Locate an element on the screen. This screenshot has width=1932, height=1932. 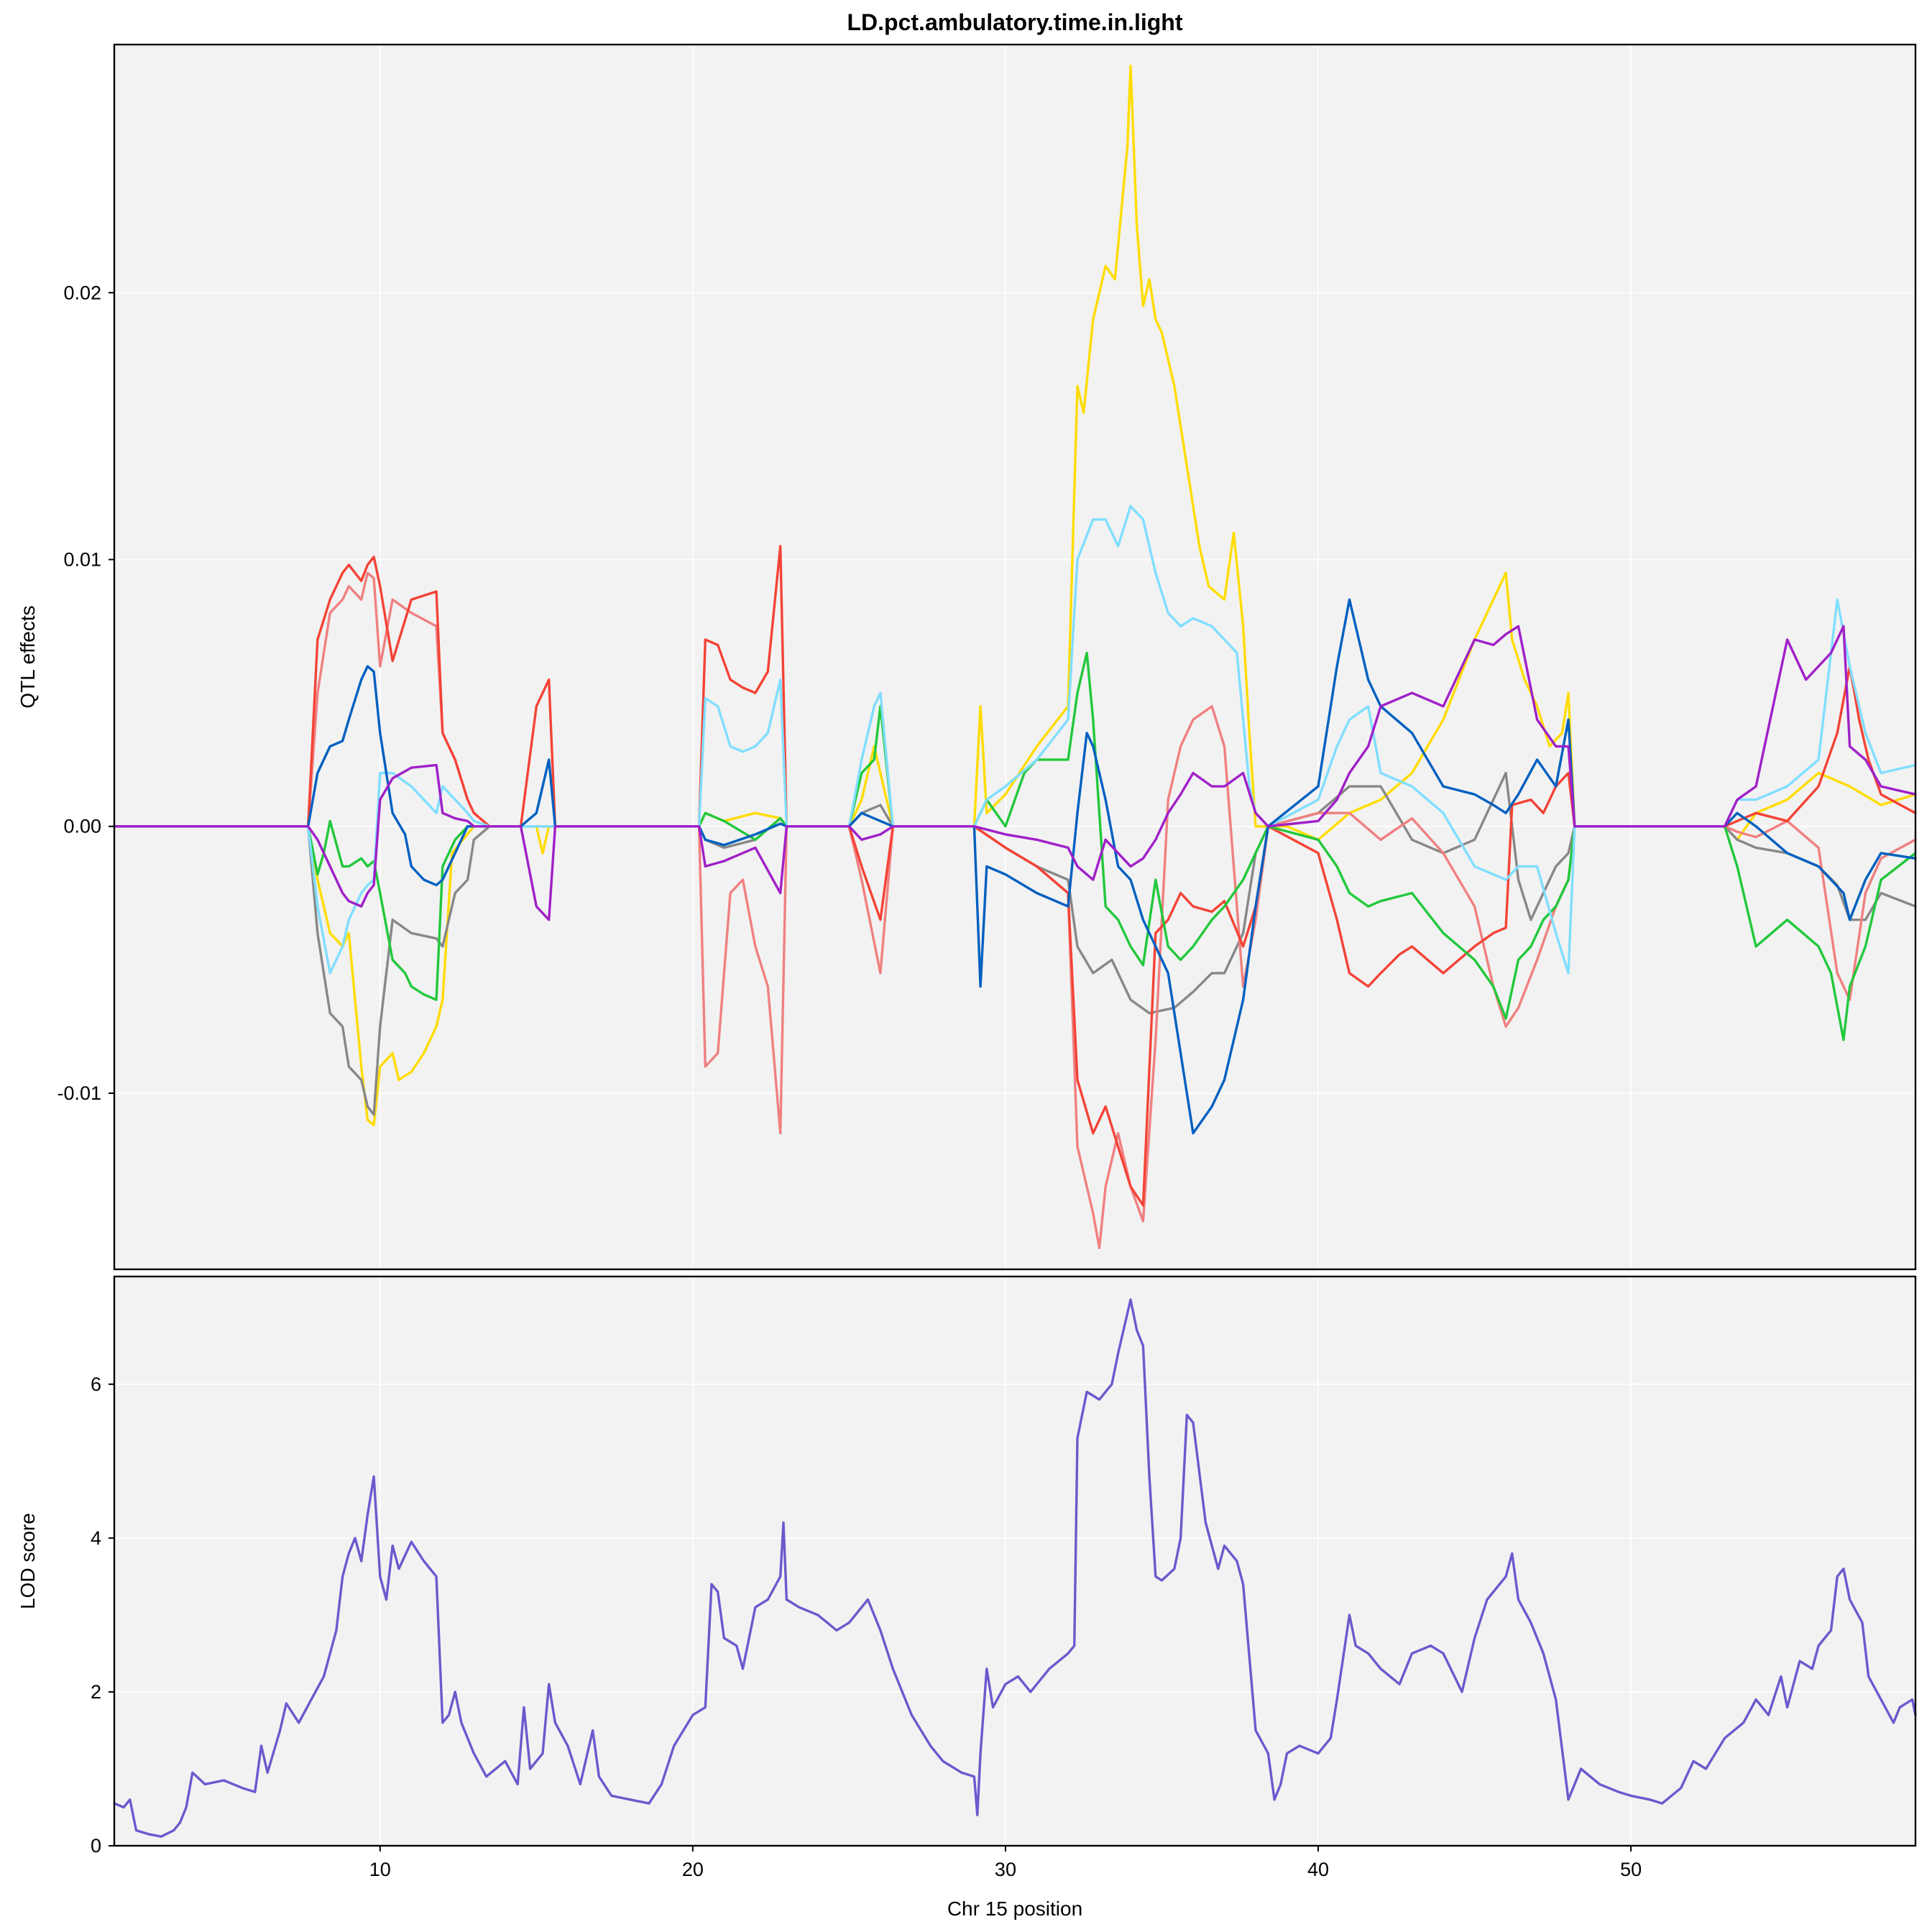
qtl-effects-y-ticks: -0.01 0.00 0.01 0.02 is located at coordinates (85, 693).